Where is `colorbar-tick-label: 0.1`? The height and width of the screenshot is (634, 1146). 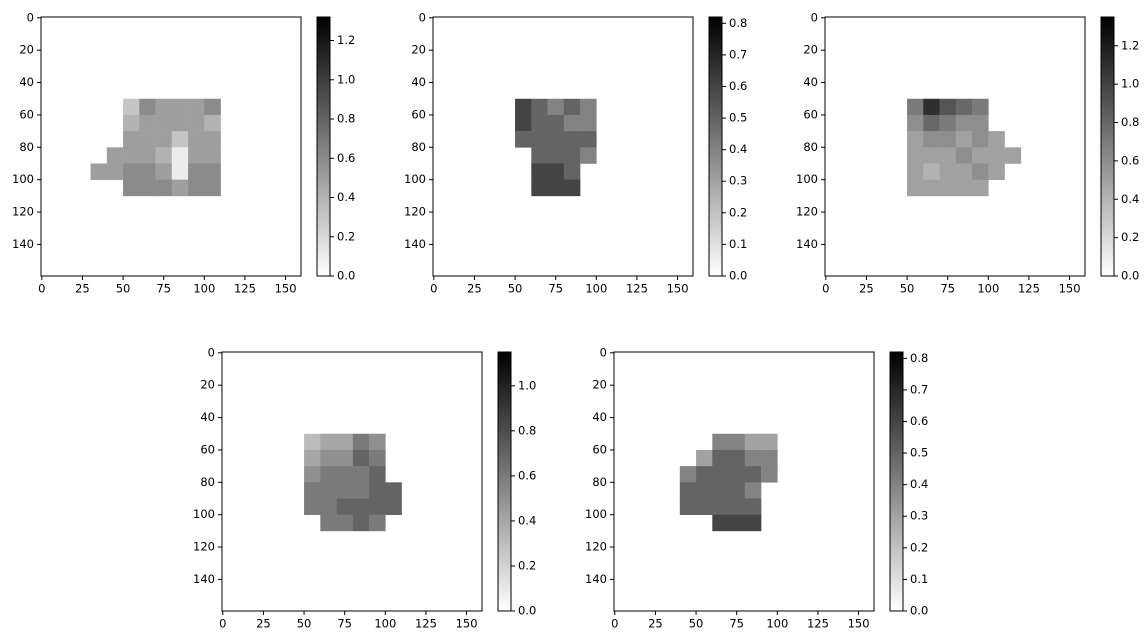 colorbar-tick-label: 0.1 is located at coordinates (738, 244).